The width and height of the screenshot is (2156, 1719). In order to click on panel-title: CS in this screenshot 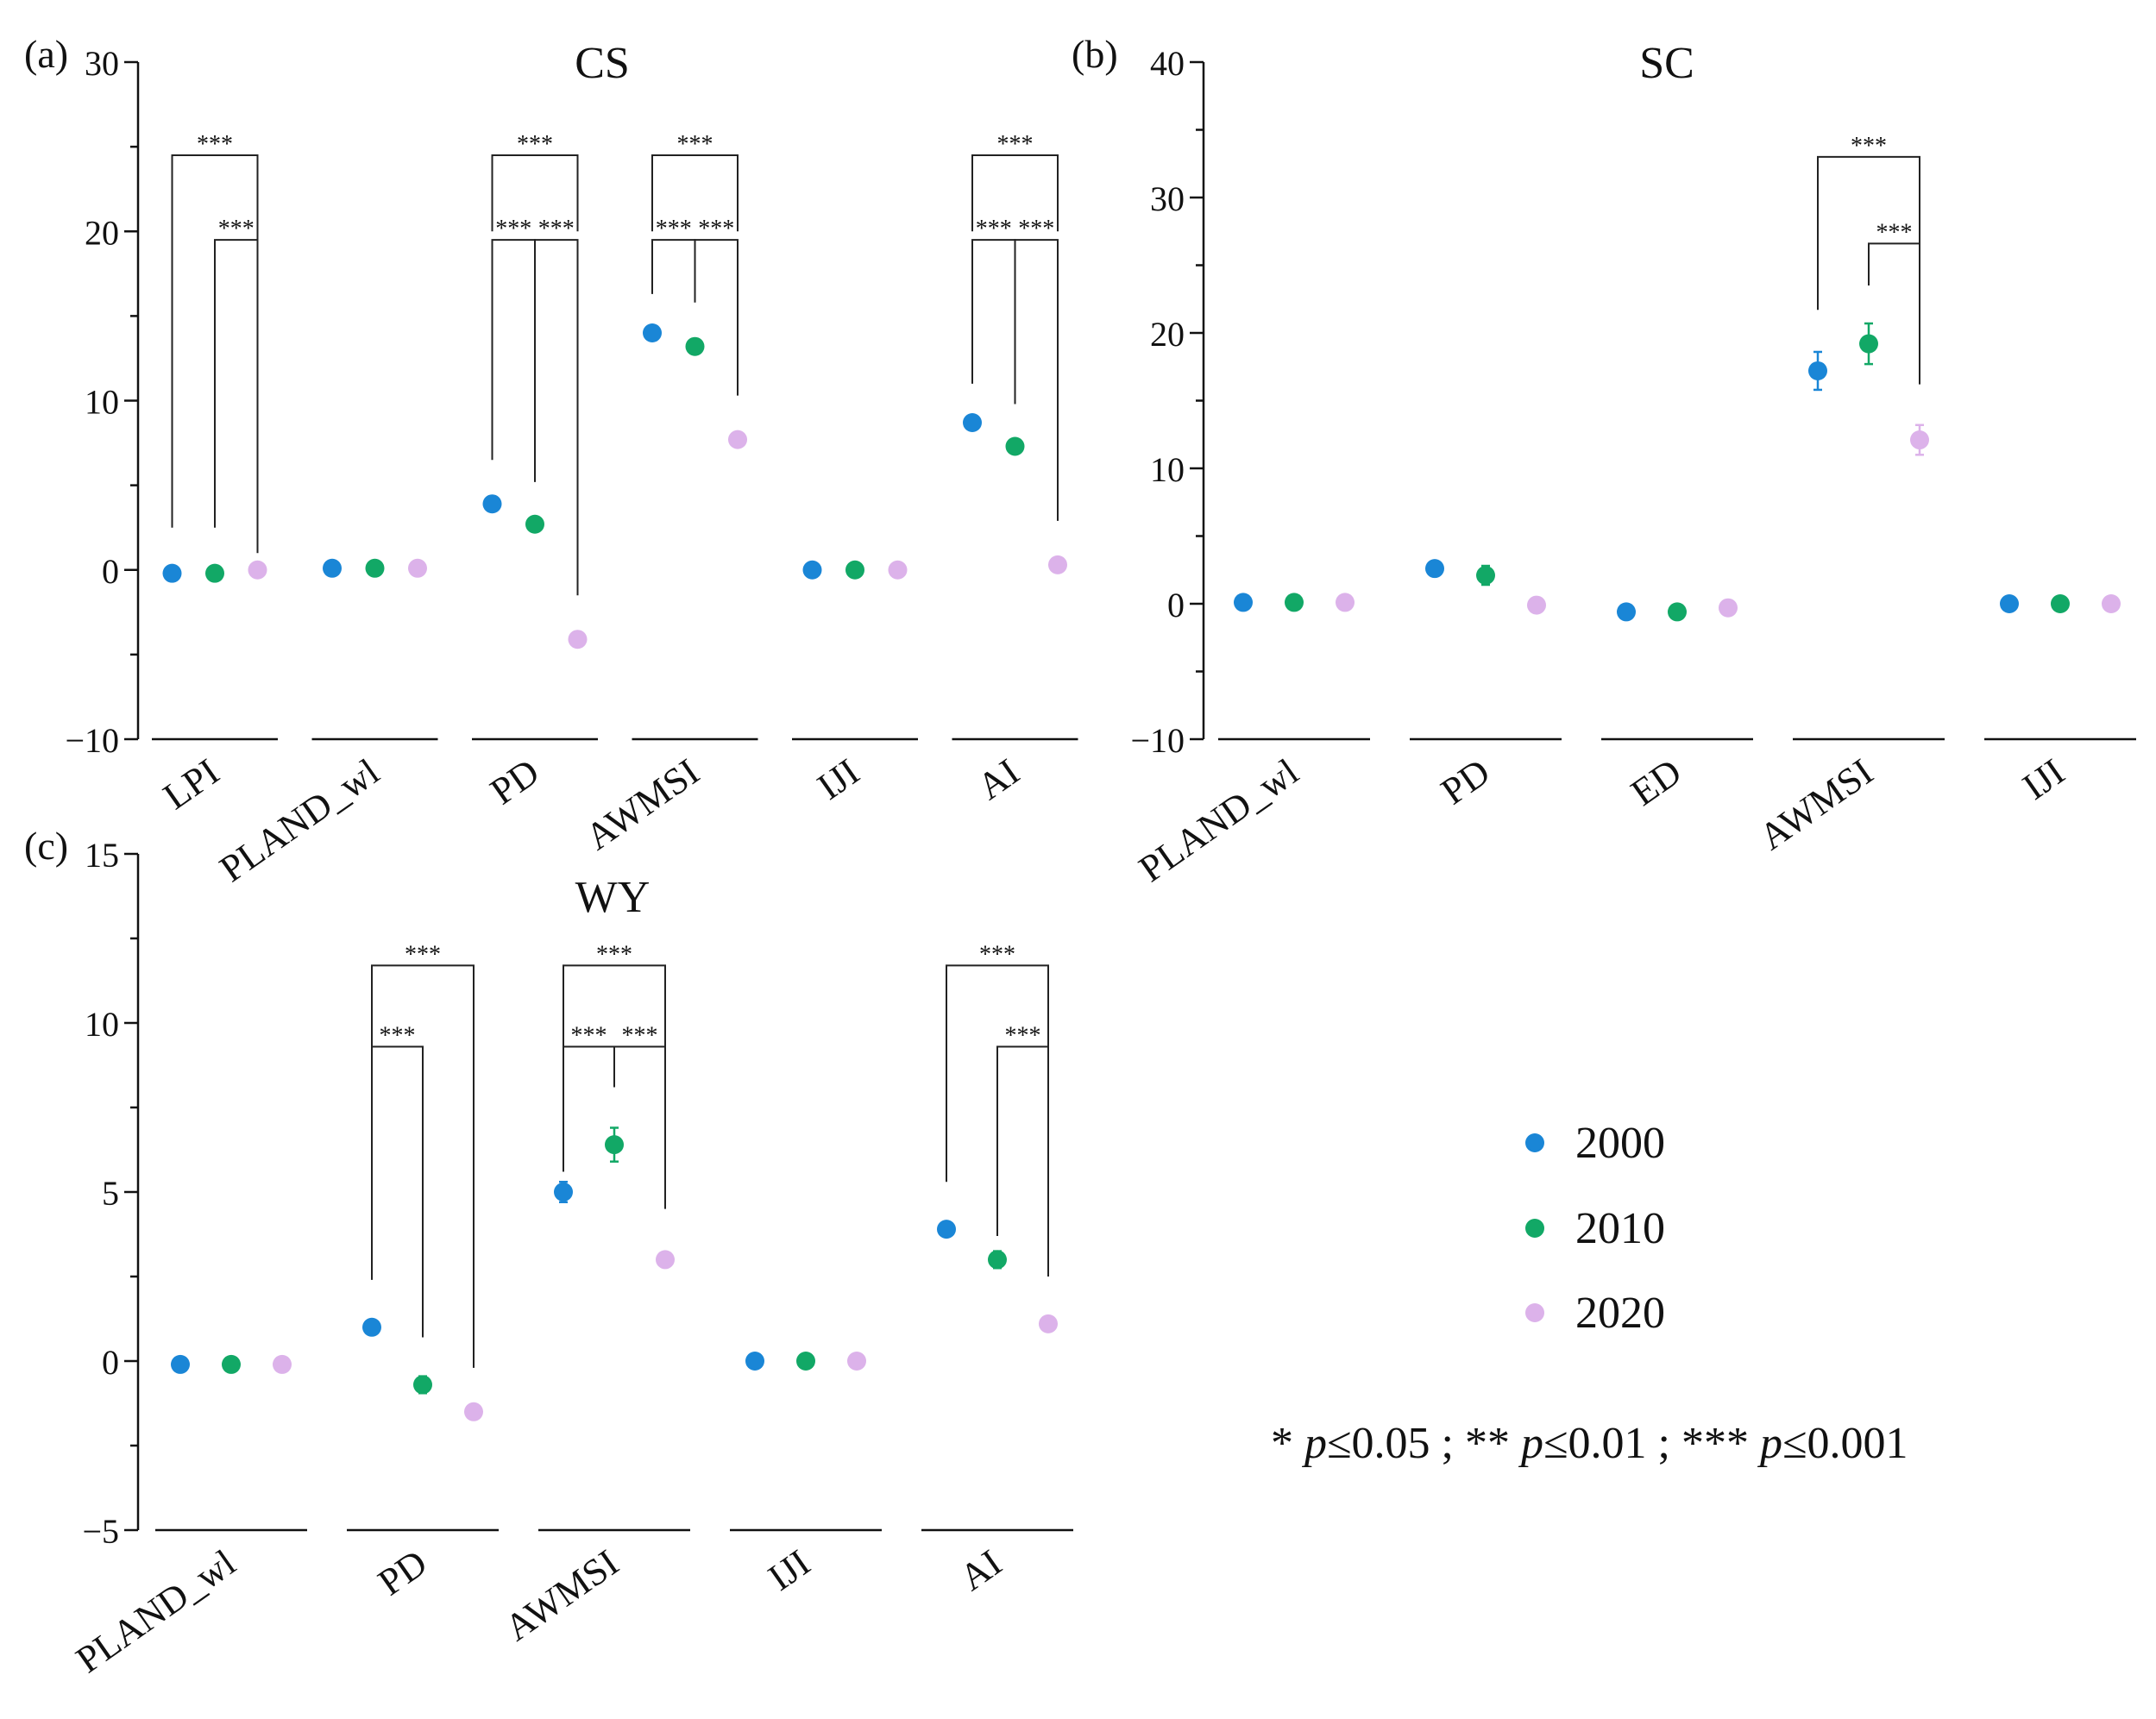, I will do `click(602, 63)`.